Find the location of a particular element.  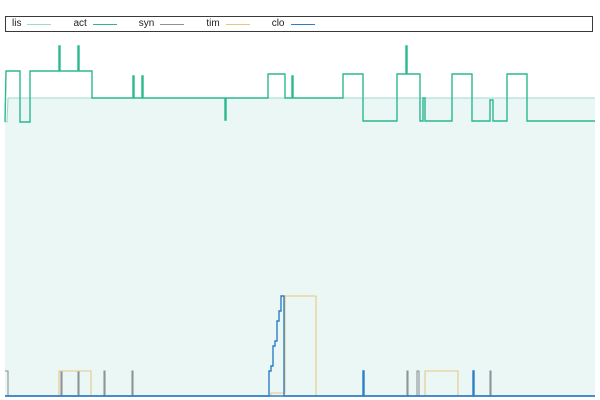

legend-label: syn is located at coordinates (146, 23).